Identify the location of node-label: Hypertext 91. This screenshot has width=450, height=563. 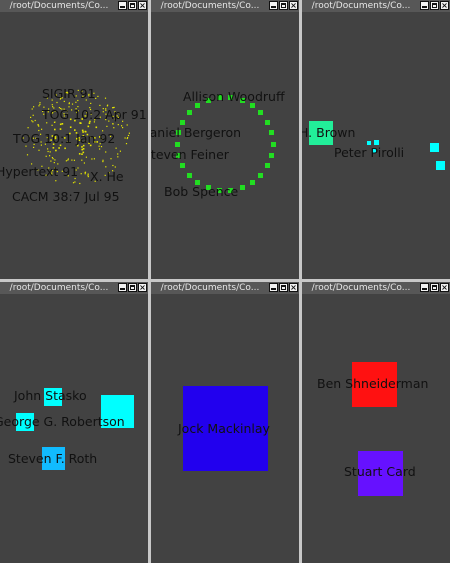
(39, 171).